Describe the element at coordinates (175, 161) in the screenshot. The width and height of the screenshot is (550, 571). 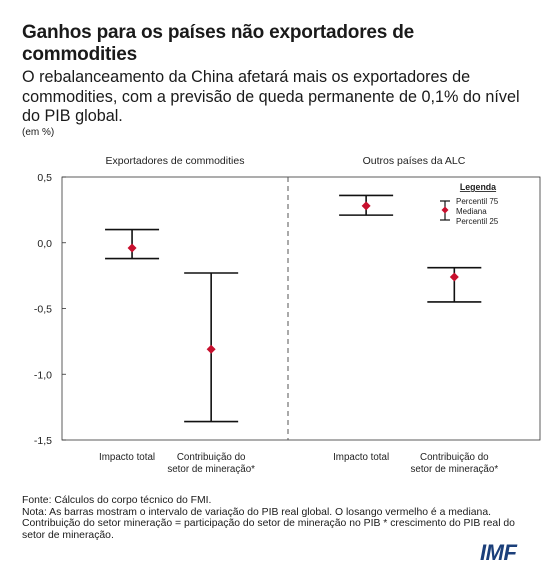
I see `panel-title: Exportadores de commodities` at that location.